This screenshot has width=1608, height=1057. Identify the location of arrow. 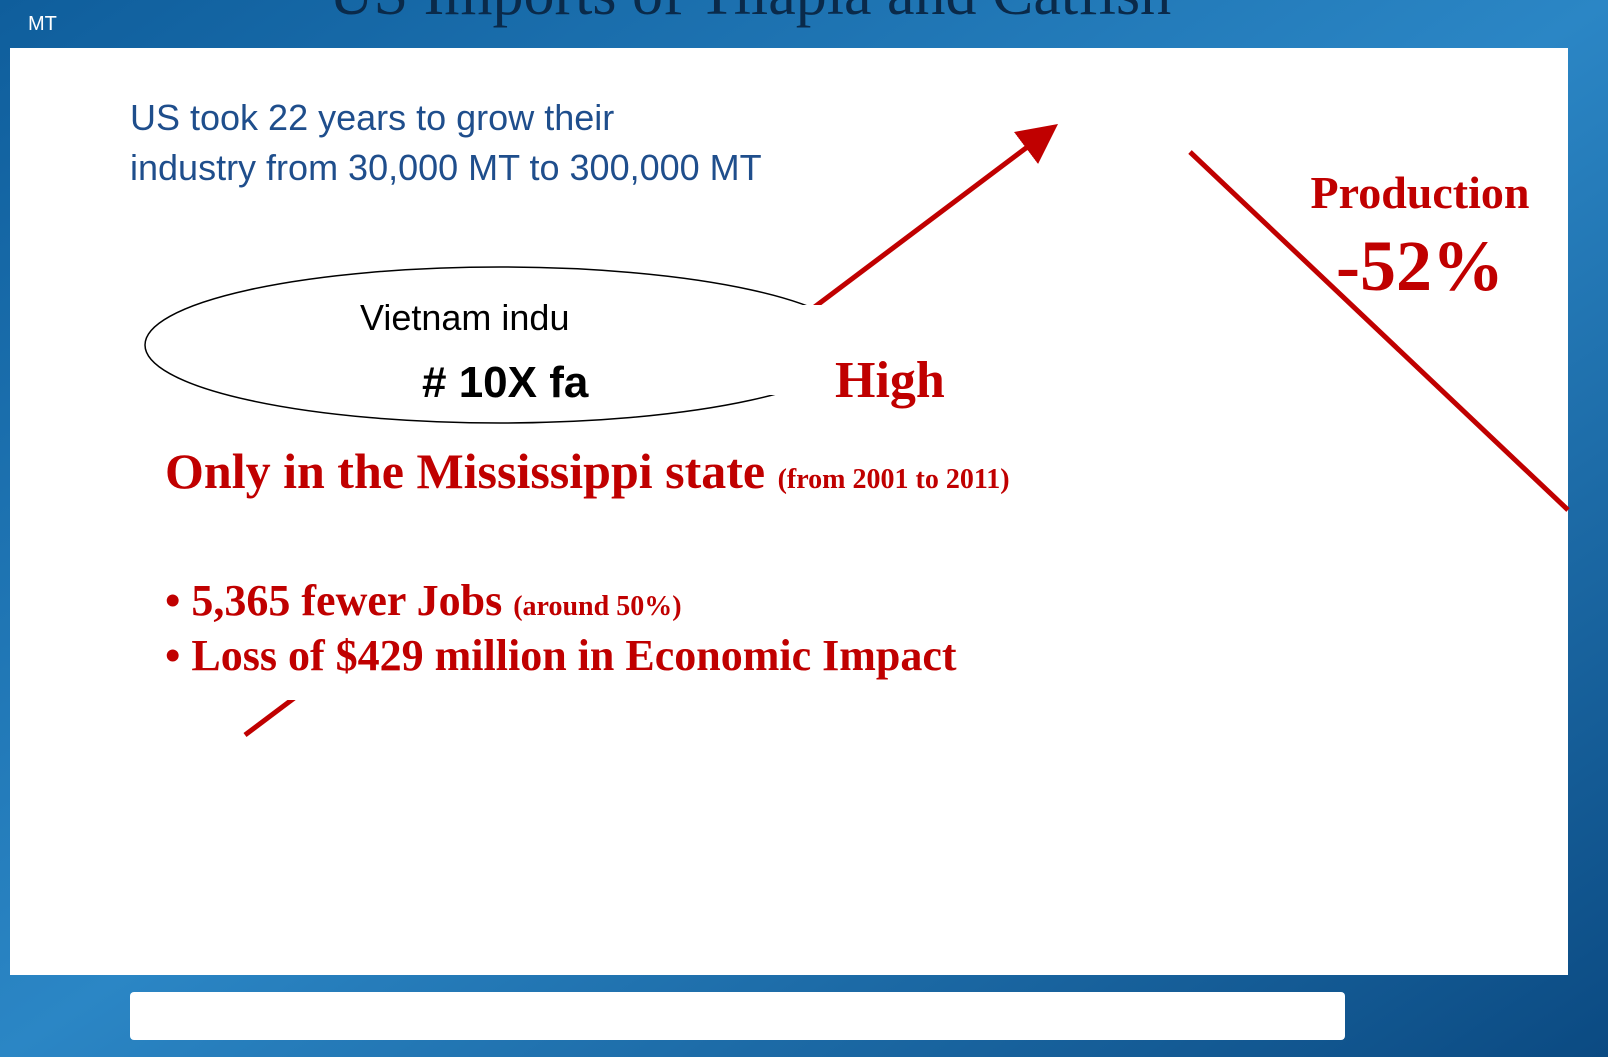
(1379, 331).